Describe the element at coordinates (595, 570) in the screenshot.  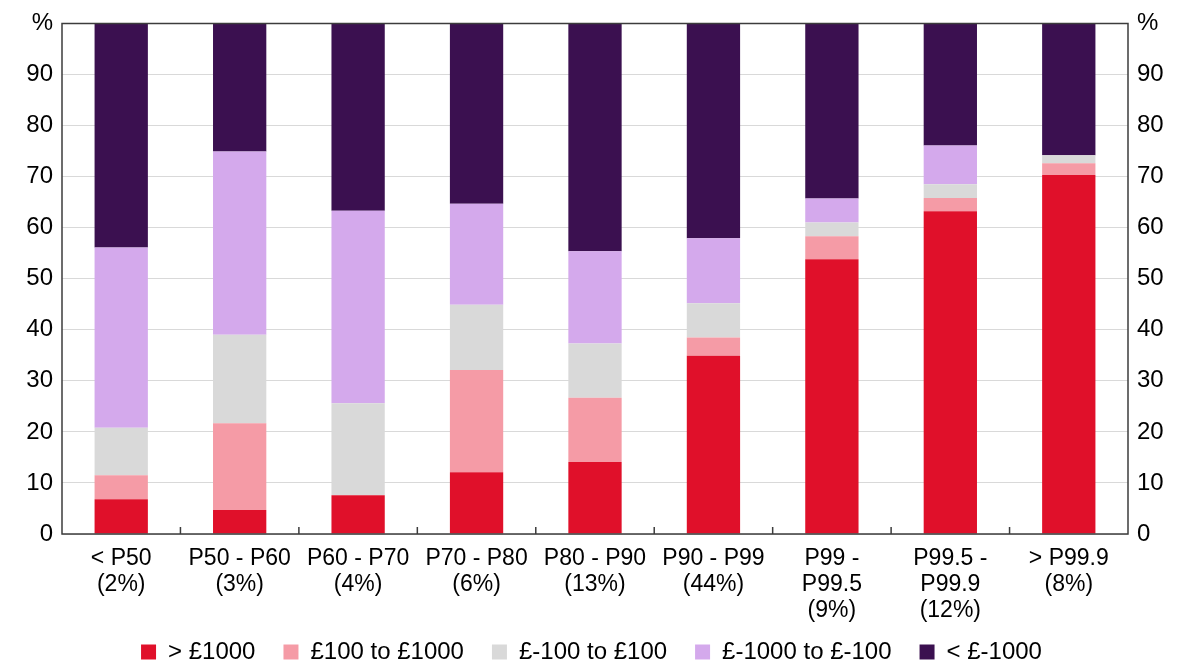
I see `x-tick-label: P80 - P90 (13%)` at that location.